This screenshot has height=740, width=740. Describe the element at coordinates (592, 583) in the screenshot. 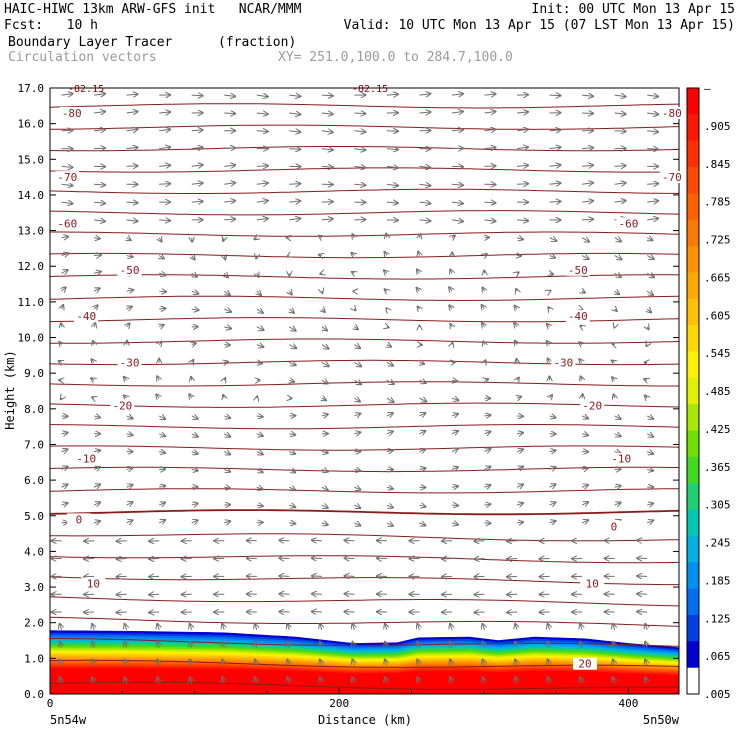

I see `contour-label-bg` at that location.